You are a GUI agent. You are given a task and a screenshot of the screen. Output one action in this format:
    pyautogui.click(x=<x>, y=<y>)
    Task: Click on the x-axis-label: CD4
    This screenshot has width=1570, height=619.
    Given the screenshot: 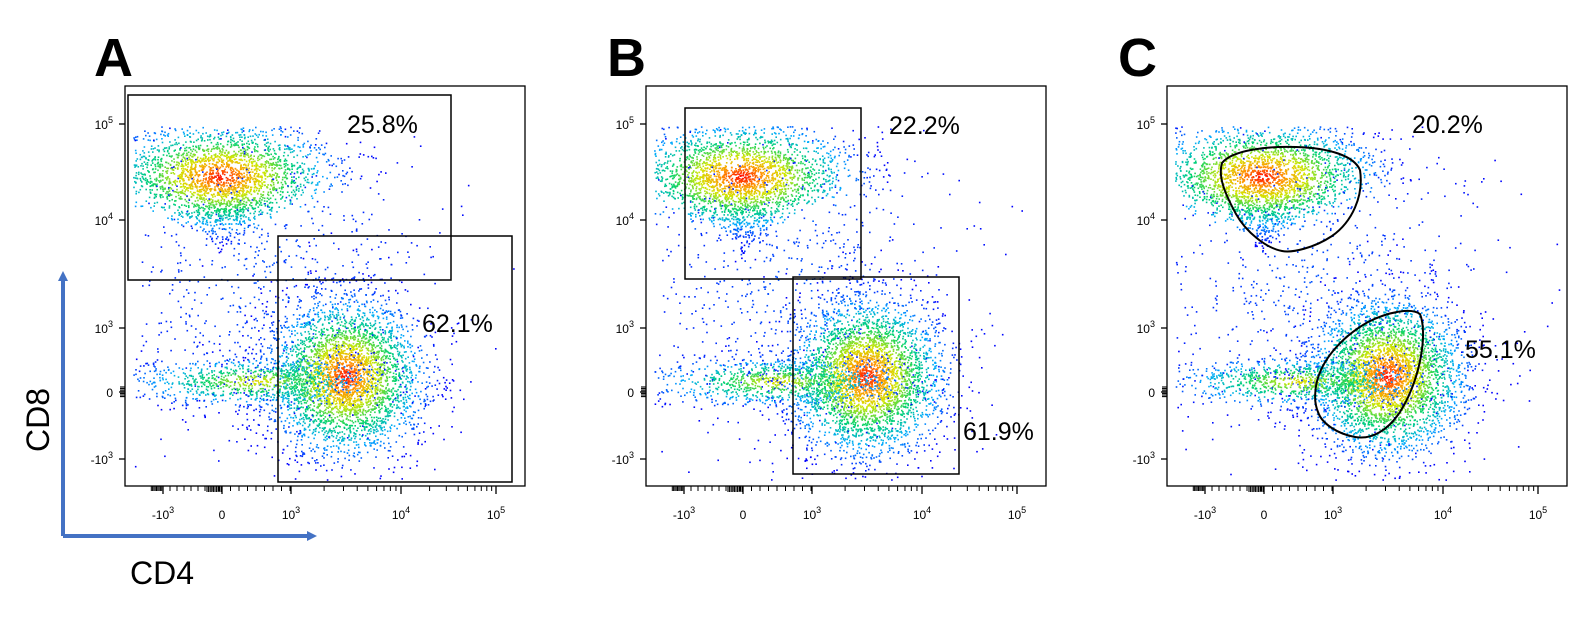 What is the action you would take?
    pyautogui.click(x=162, y=573)
    